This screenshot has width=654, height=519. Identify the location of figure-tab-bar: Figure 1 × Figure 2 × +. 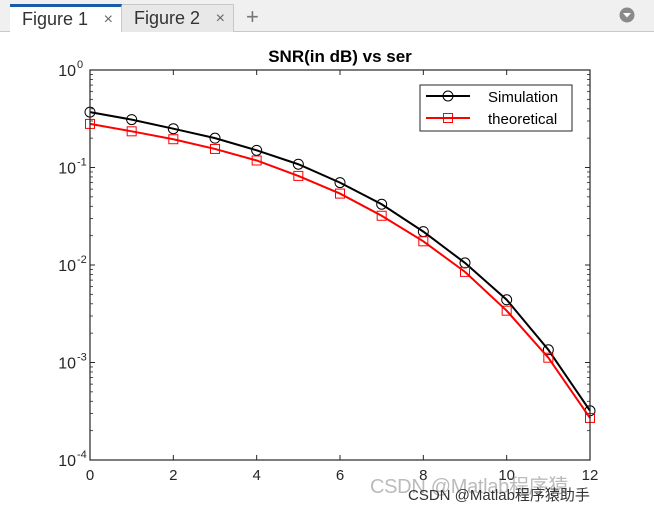
(327, 16).